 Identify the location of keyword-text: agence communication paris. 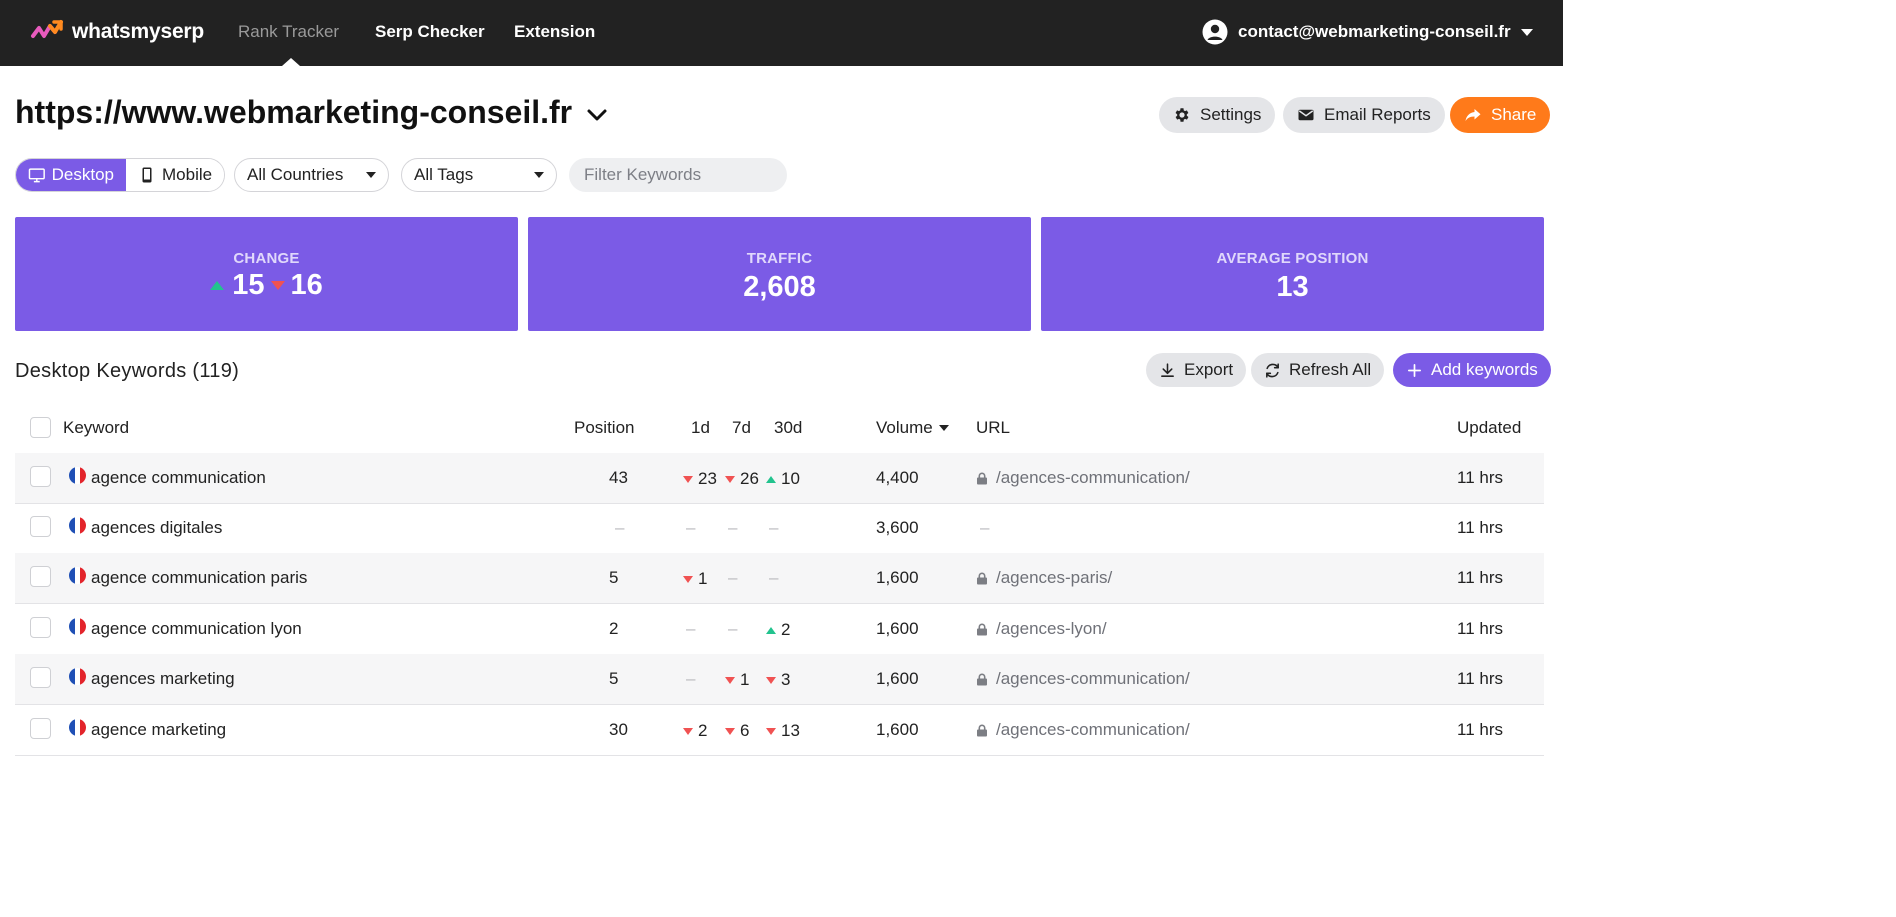
(199, 577).